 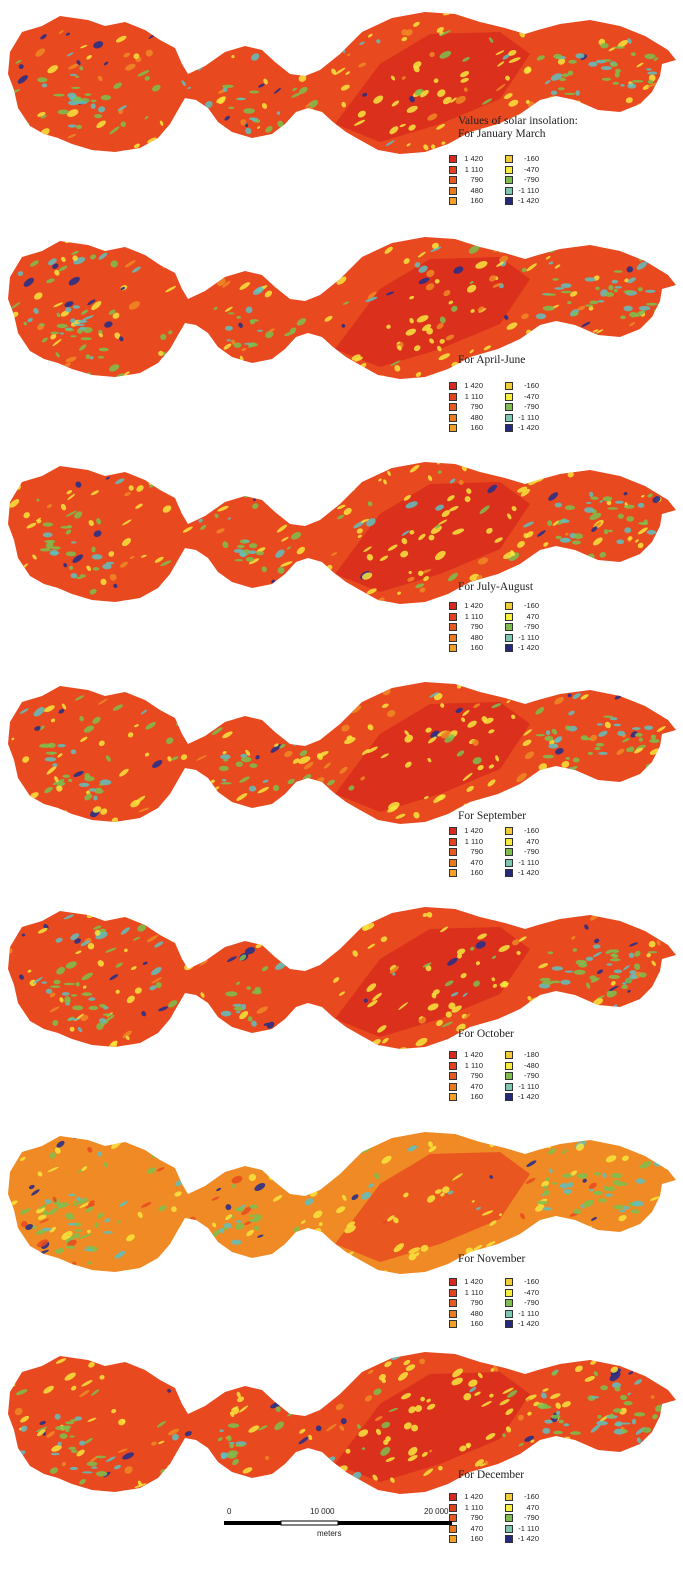 What do you see at coordinates (492, 816) in the screenshot?
I see `panel-title: For September` at bounding box center [492, 816].